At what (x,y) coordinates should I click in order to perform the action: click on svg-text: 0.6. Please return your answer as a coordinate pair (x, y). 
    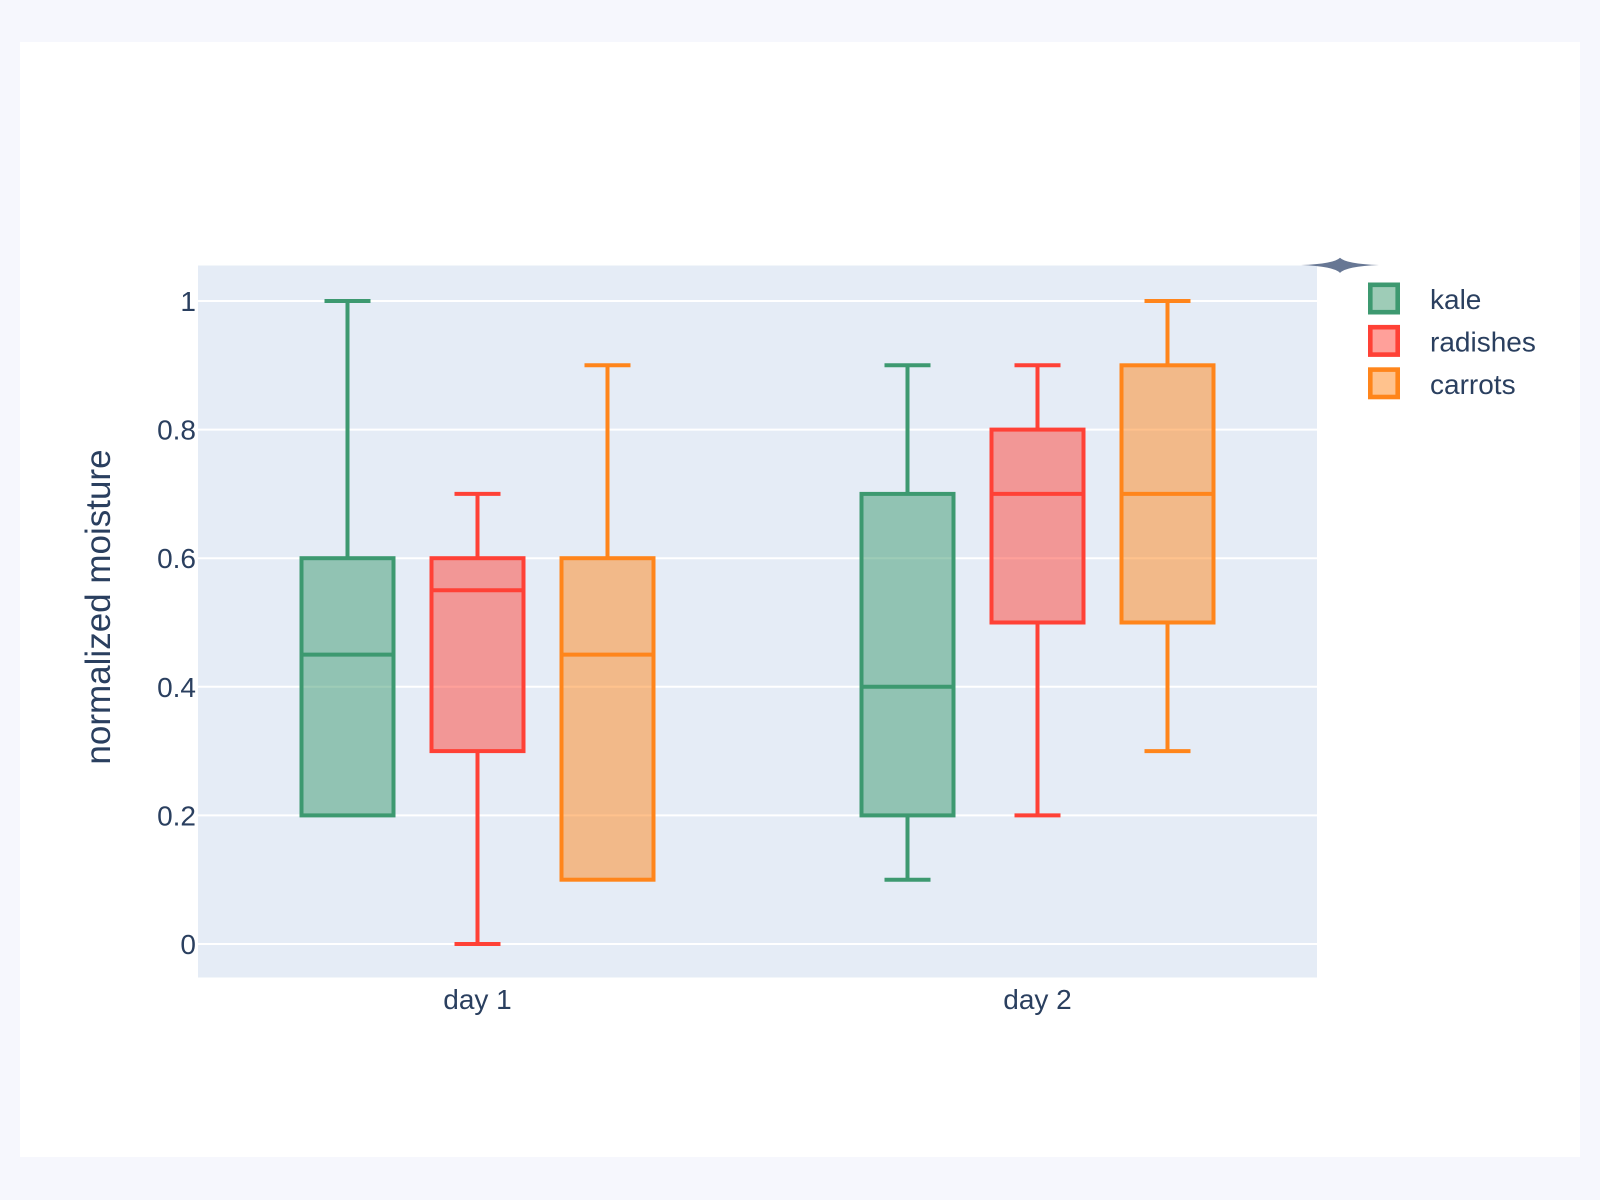
    Looking at the image, I should click on (176, 558).